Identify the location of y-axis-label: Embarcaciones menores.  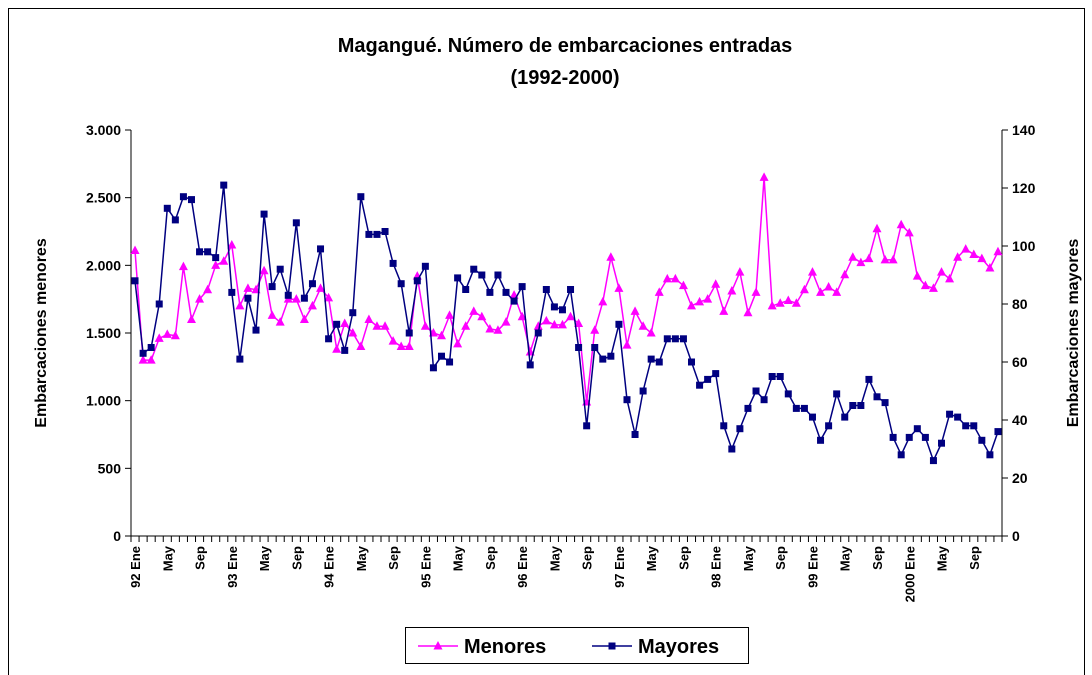
(41, 333).